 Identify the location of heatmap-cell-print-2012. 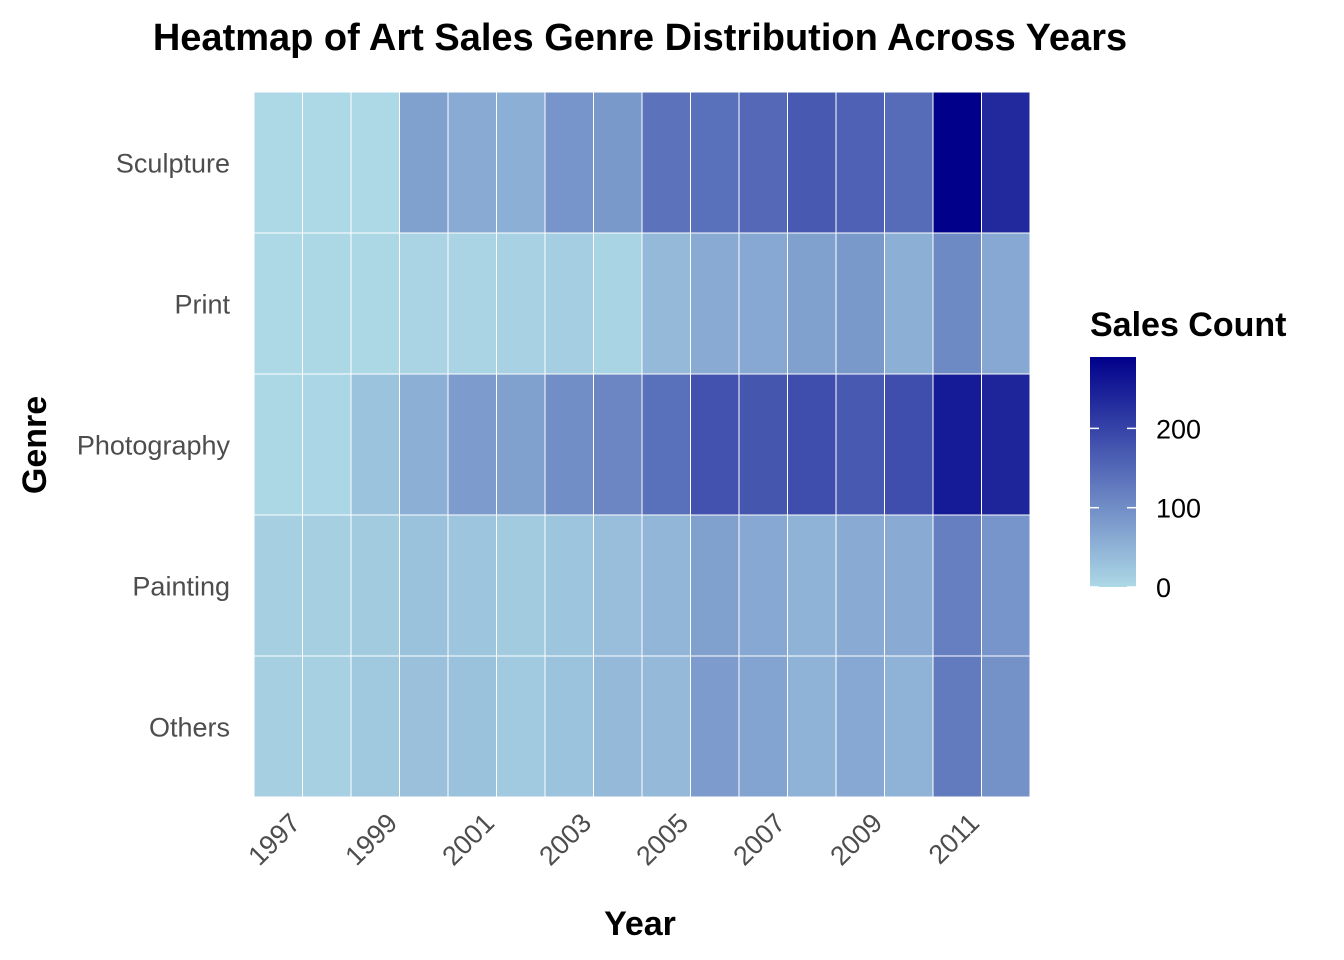
(1006, 303).